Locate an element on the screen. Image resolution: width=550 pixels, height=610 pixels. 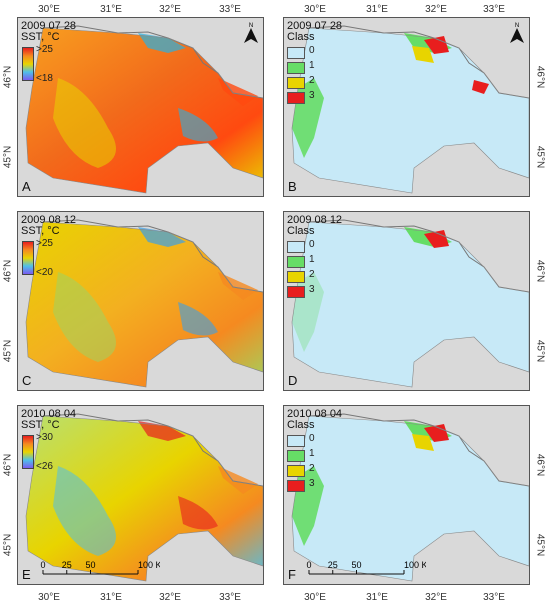
map-panel-d: 2009 08 12 Class 0 1 2 3 D is located at coordinates (406, 301).